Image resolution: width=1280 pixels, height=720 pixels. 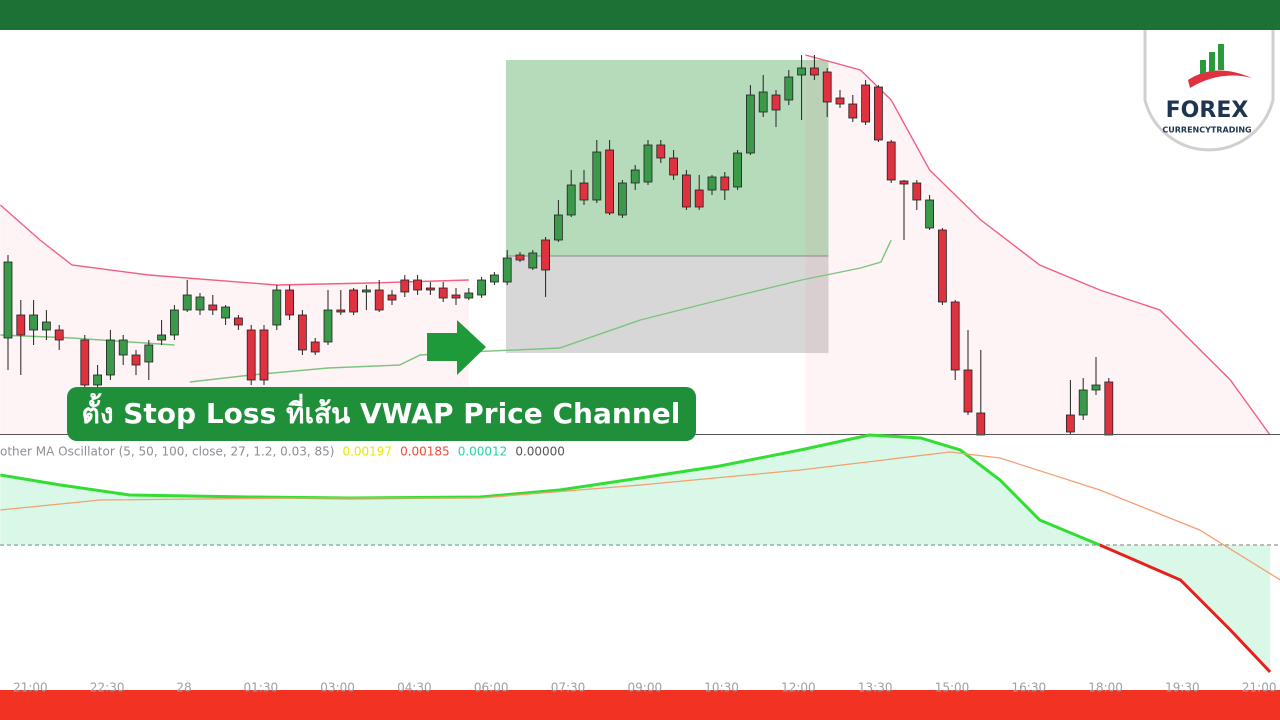 I want to click on x-tick-label: 22:30, so click(x=107, y=688).